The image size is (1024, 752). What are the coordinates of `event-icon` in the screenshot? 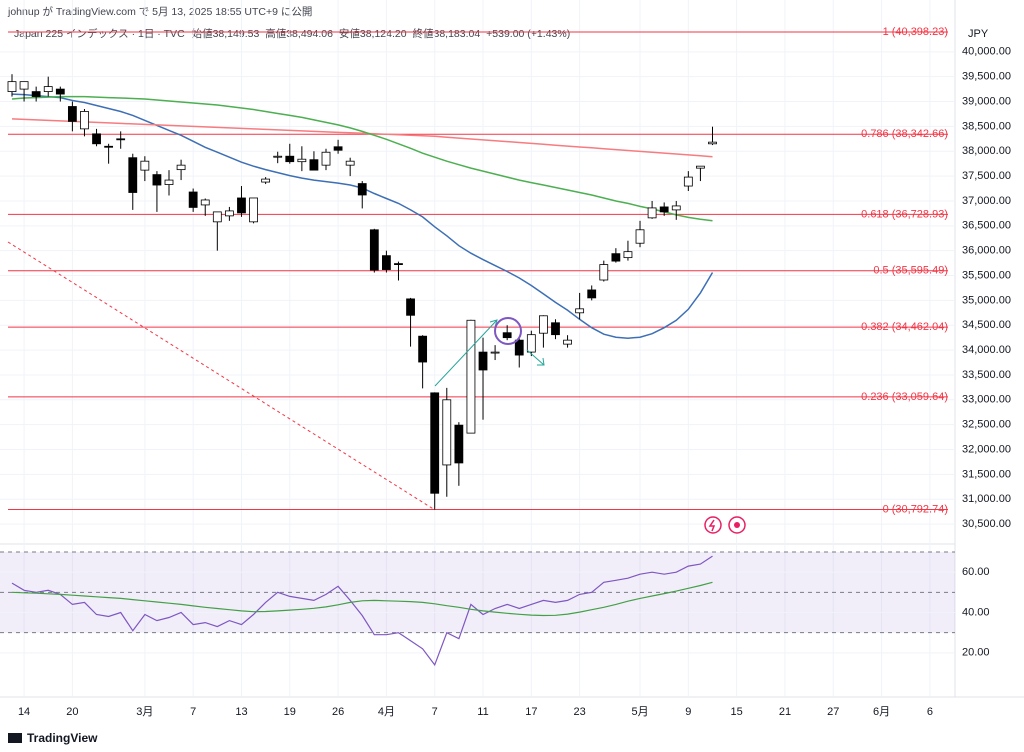 It's located at (713, 525).